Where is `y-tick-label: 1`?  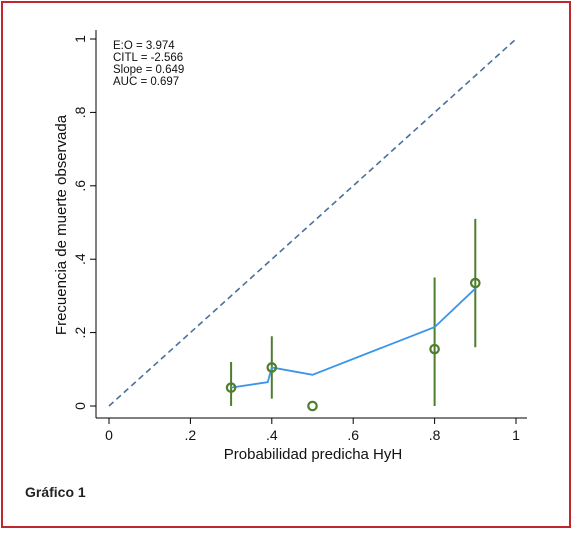
y-tick-label: 1 is located at coordinates (80, 39).